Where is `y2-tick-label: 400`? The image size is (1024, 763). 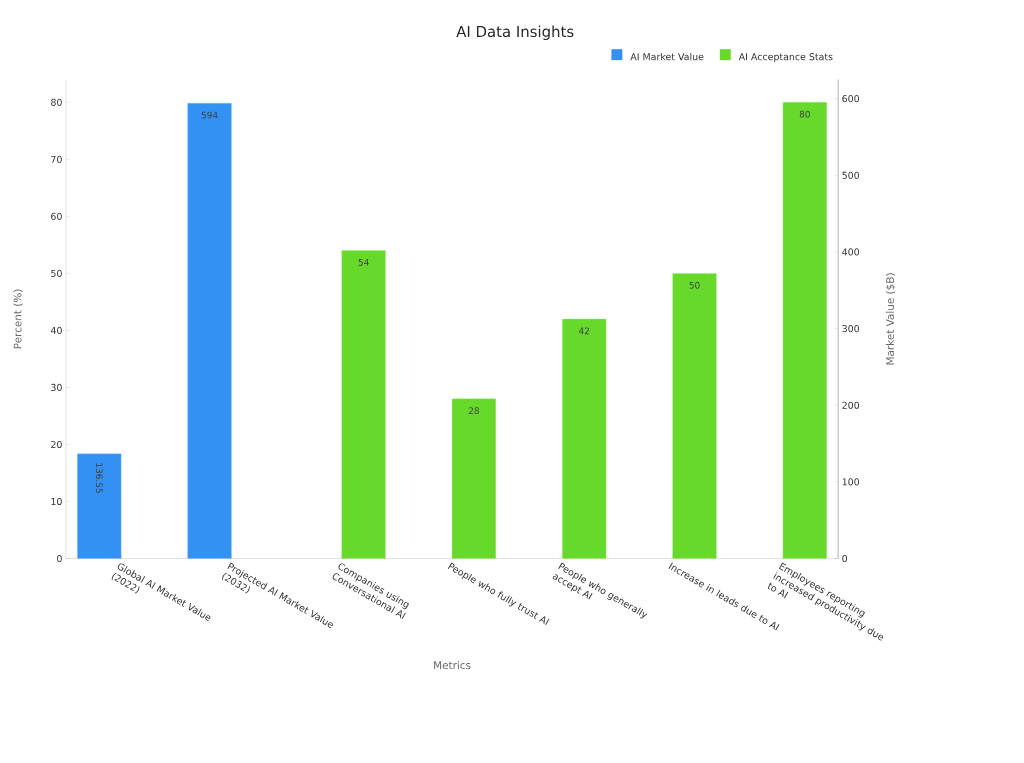 y2-tick-label: 400 is located at coordinates (851, 252).